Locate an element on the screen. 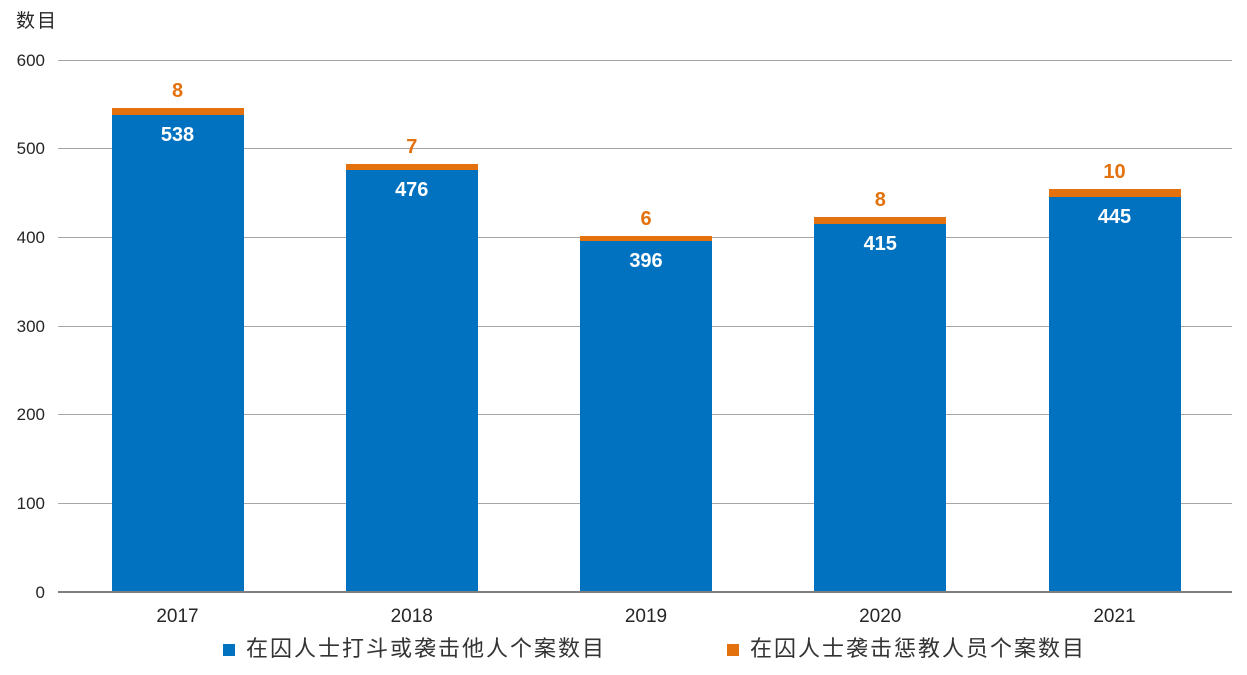 The width and height of the screenshot is (1247, 675). x-axis-line is located at coordinates (645, 592).